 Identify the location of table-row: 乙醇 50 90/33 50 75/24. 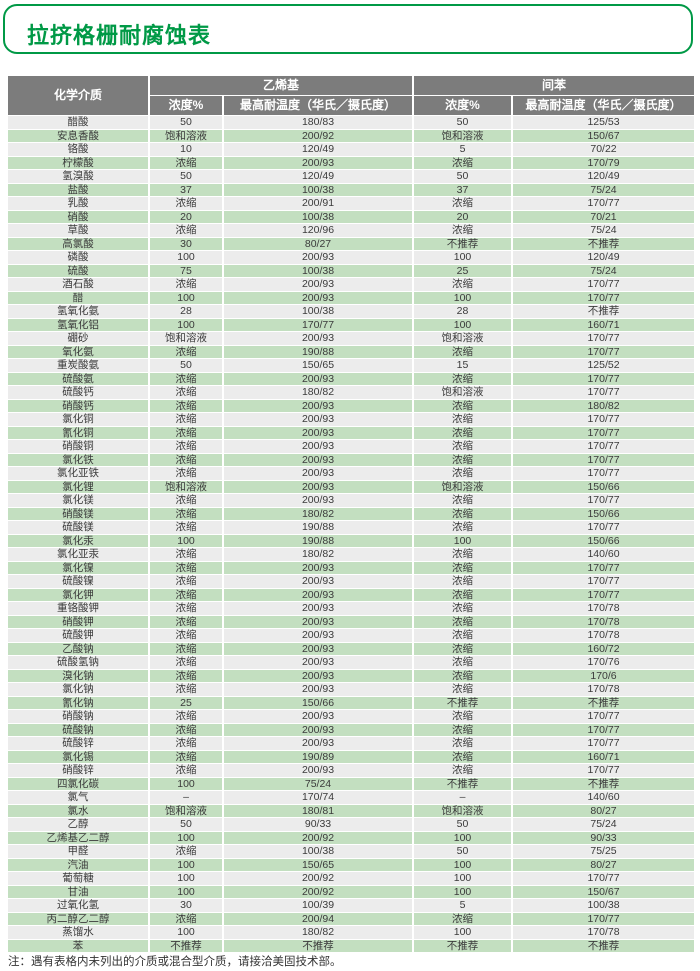
(351, 824).